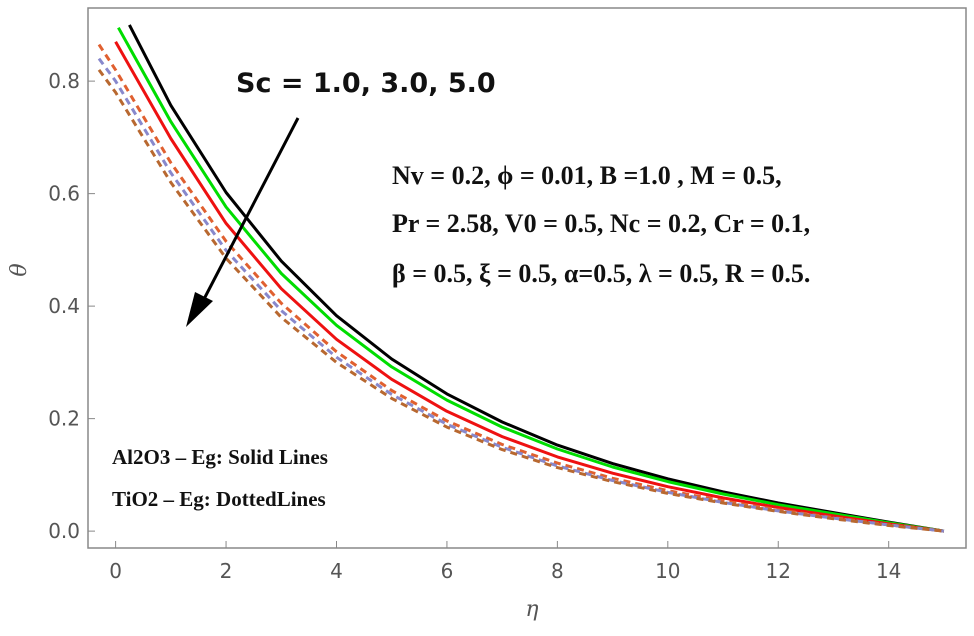 This screenshot has width=974, height=636. I want to click on x-tick-label: 2, so click(226, 571).